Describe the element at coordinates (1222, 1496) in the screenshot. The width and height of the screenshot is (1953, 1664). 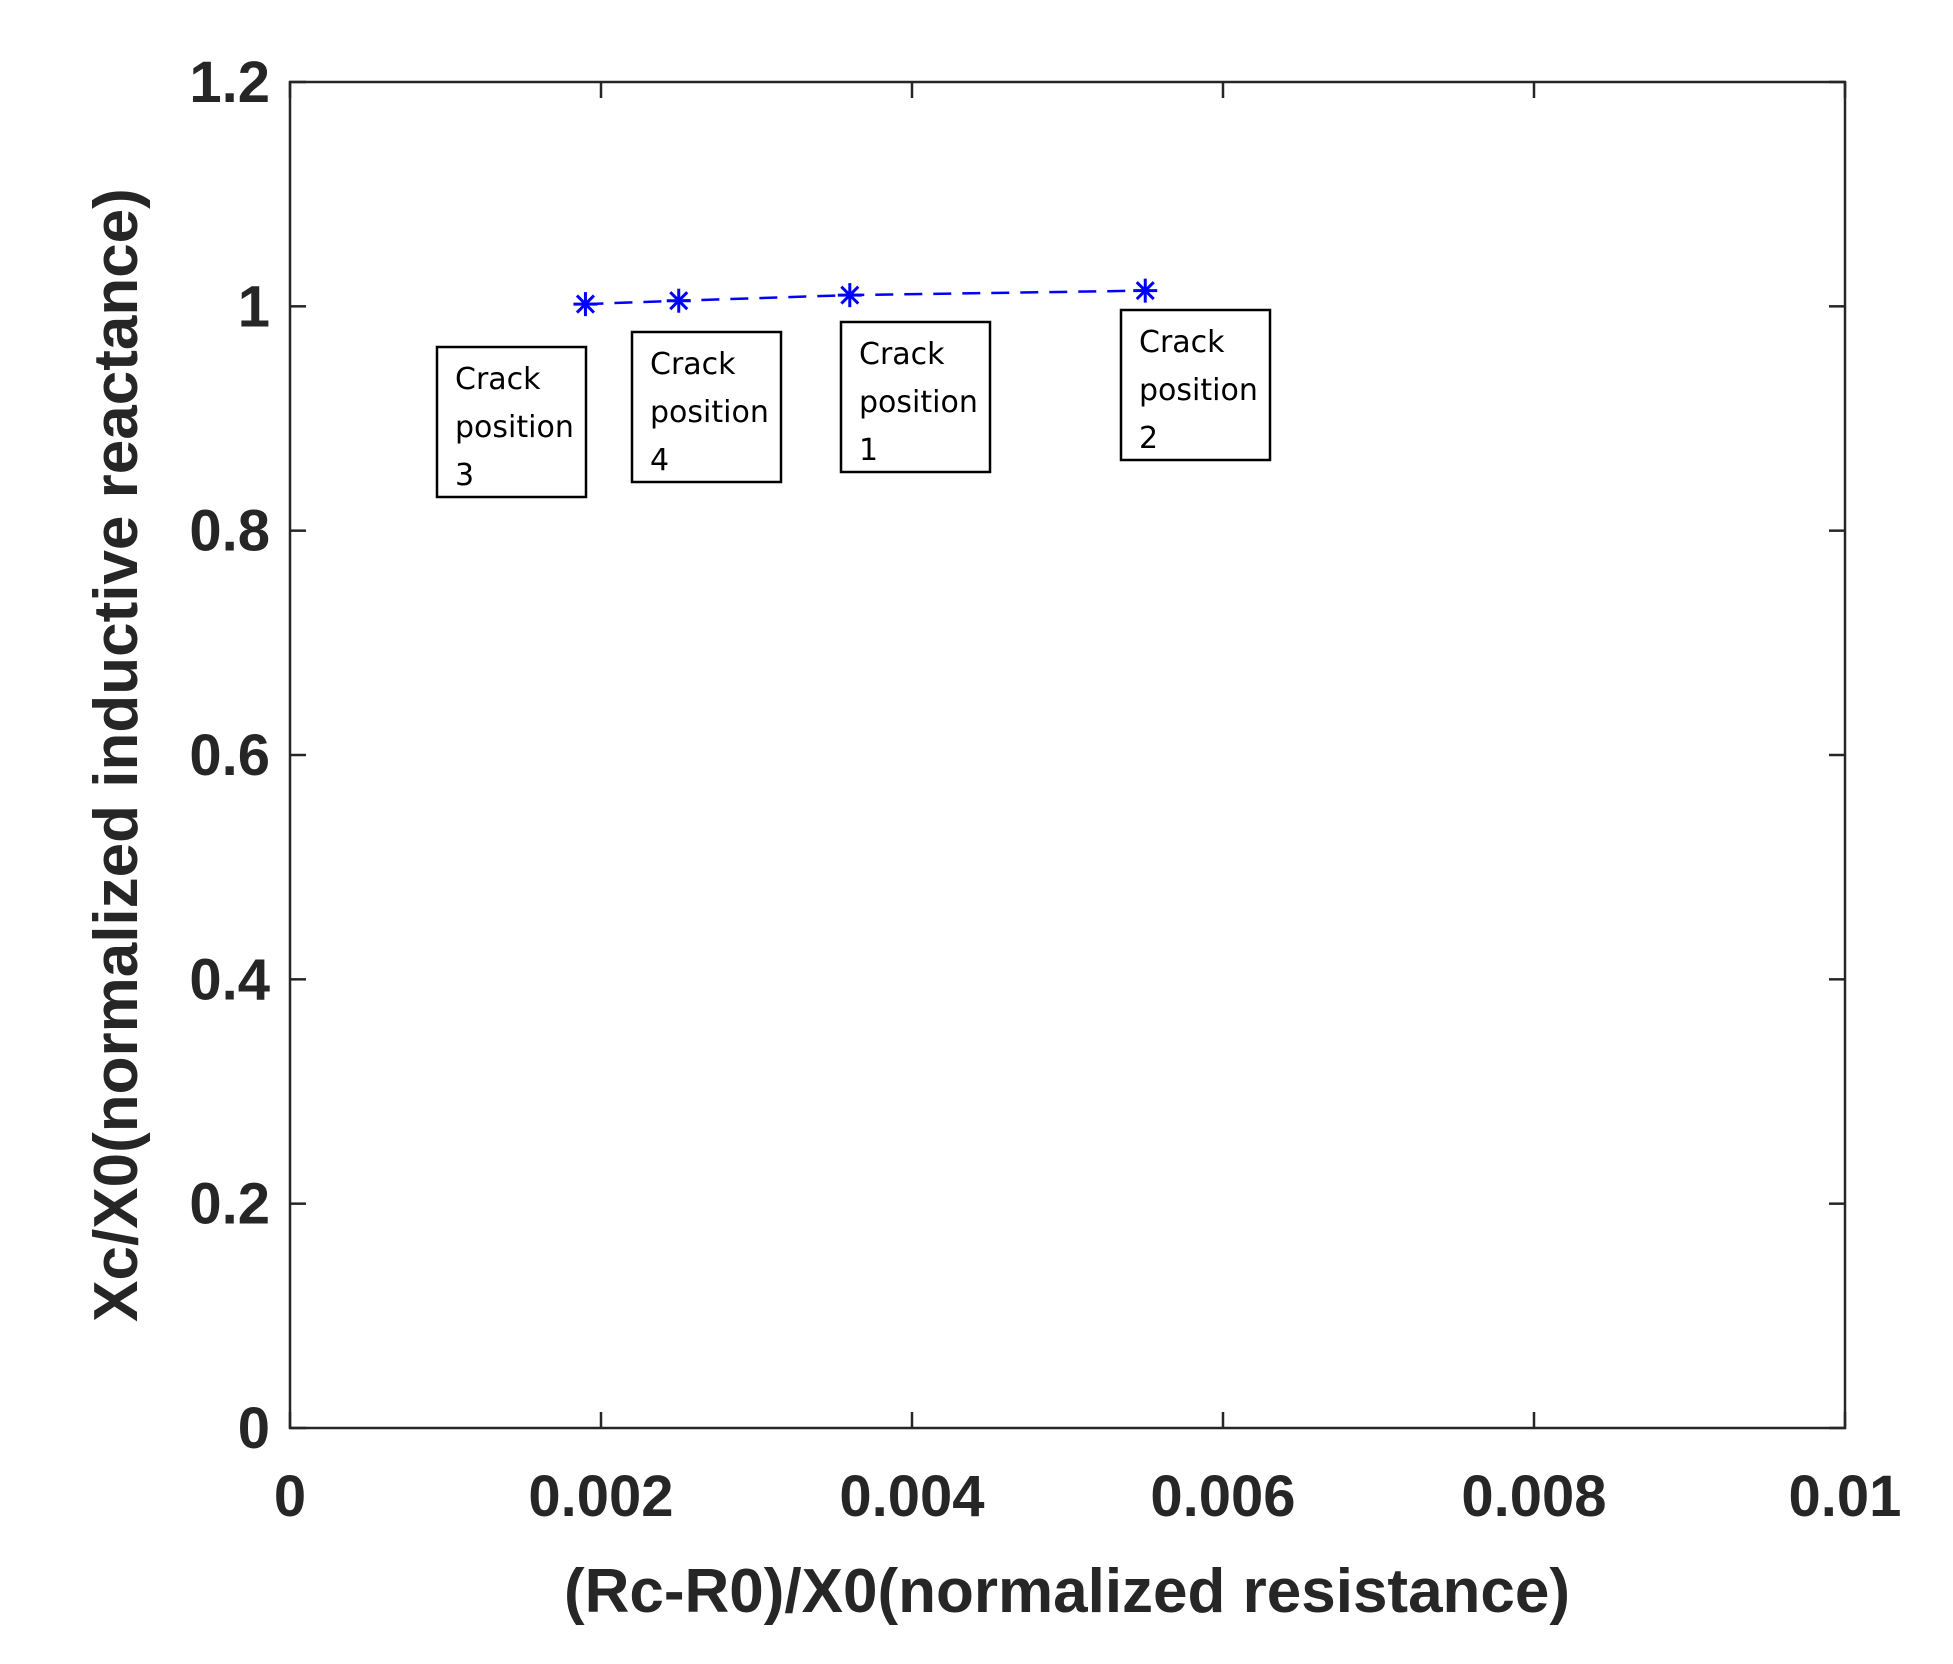
I see `x-tick-label: 0.006` at that location.